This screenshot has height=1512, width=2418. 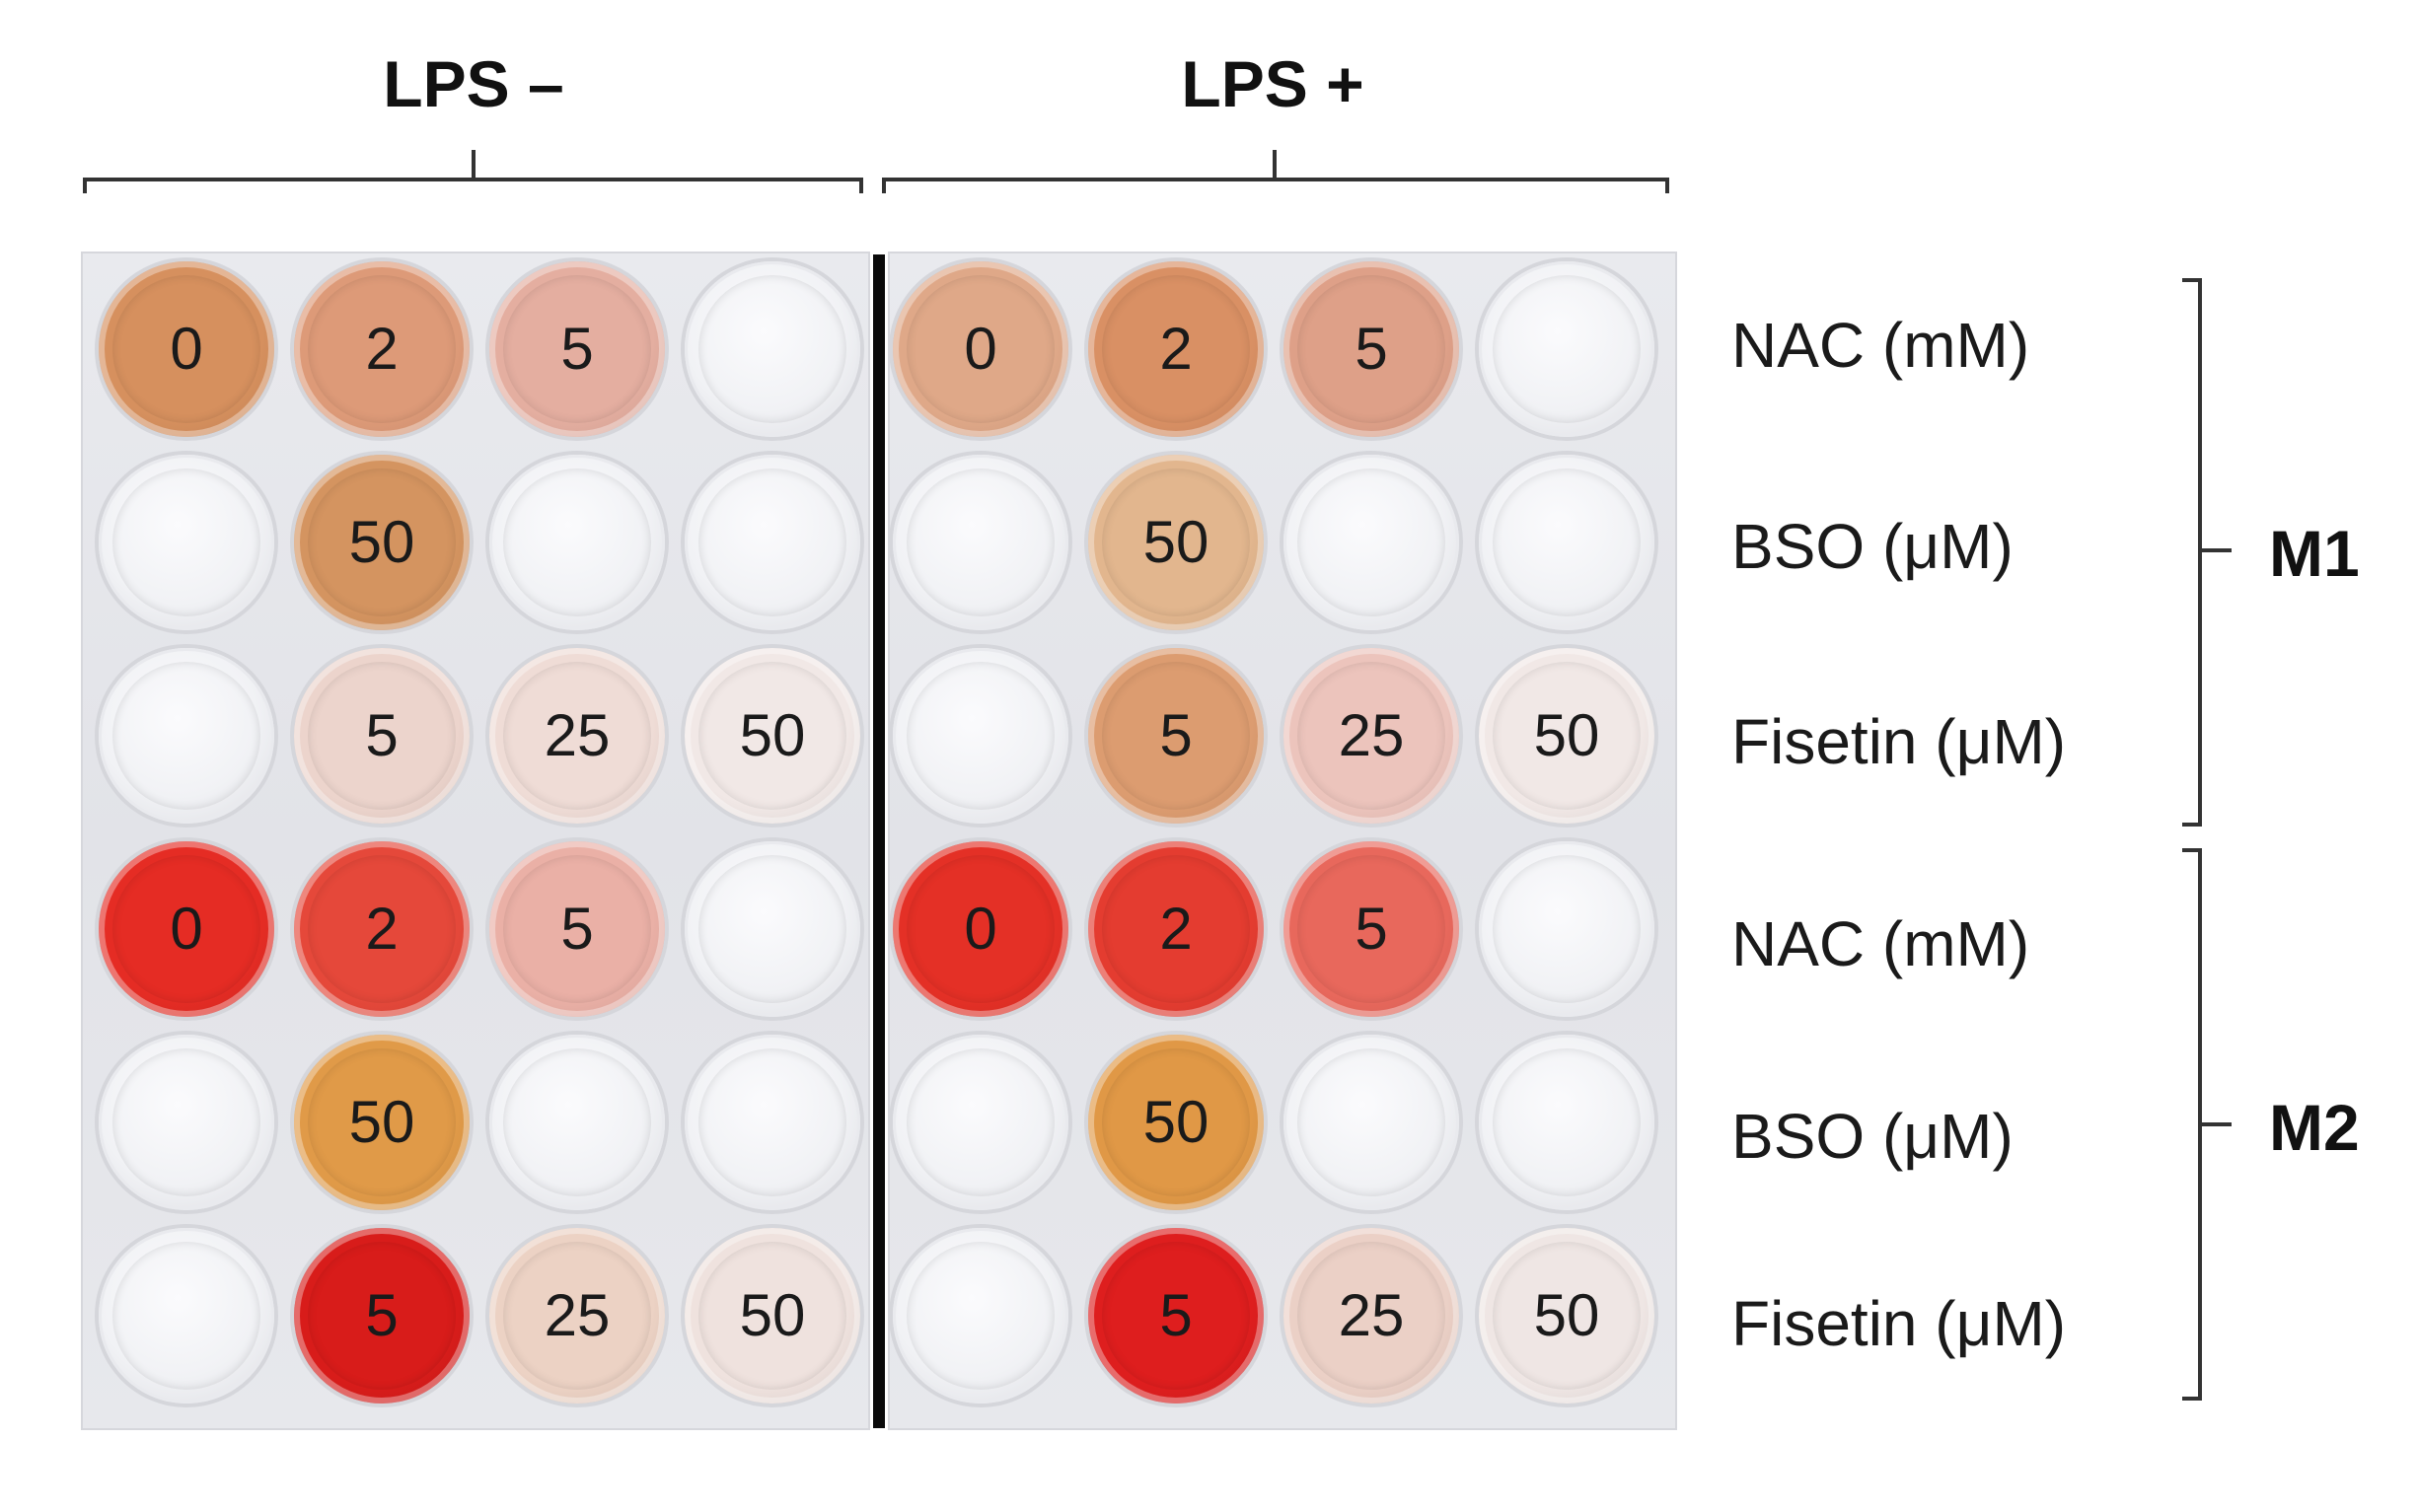 I want to click on well-left-r5-c3, so click(x=577, y=1122).